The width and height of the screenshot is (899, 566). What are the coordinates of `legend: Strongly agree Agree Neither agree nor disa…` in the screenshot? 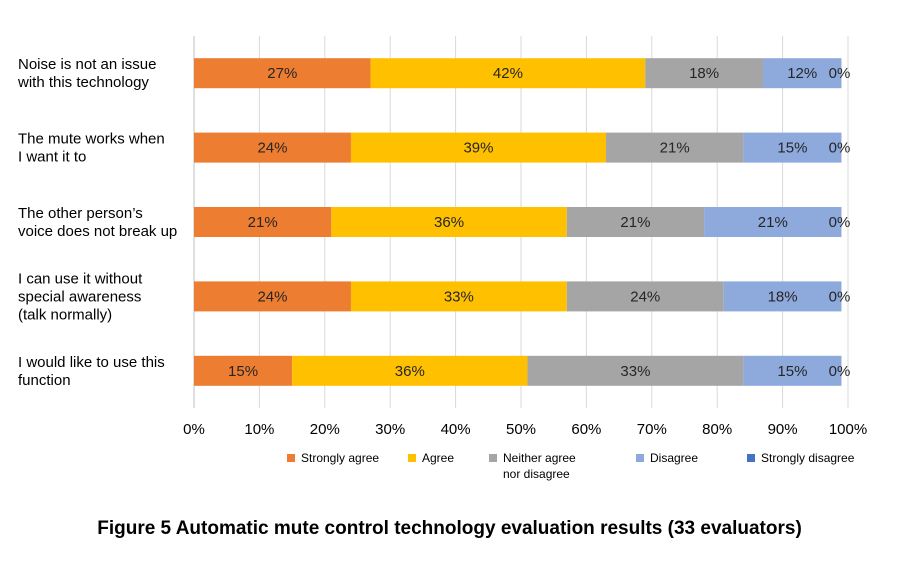 It's located at (571, 466).